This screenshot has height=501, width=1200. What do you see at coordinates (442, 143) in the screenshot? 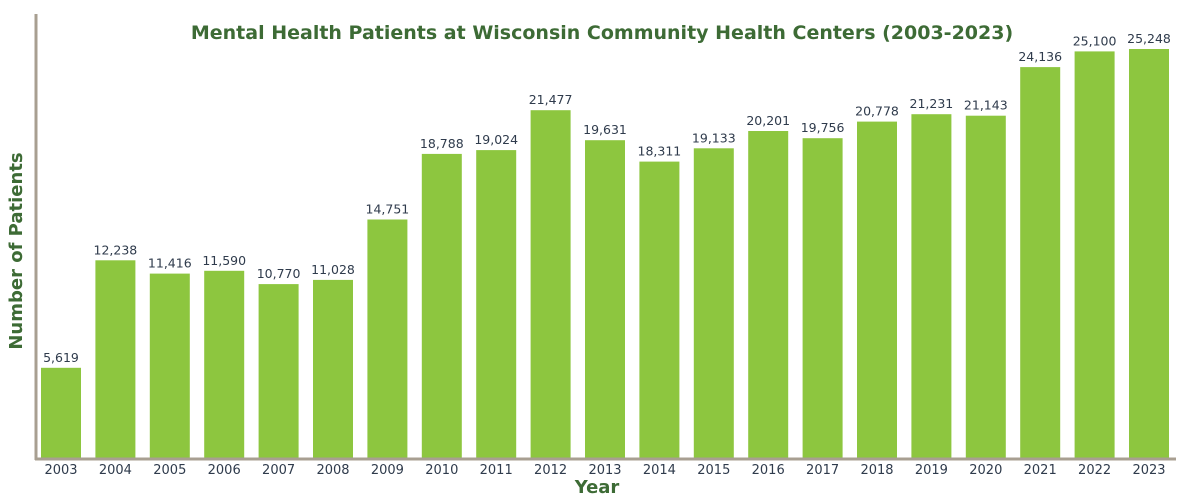
I see `data-label-2010: 18,788` at bounding box center [442, 143].